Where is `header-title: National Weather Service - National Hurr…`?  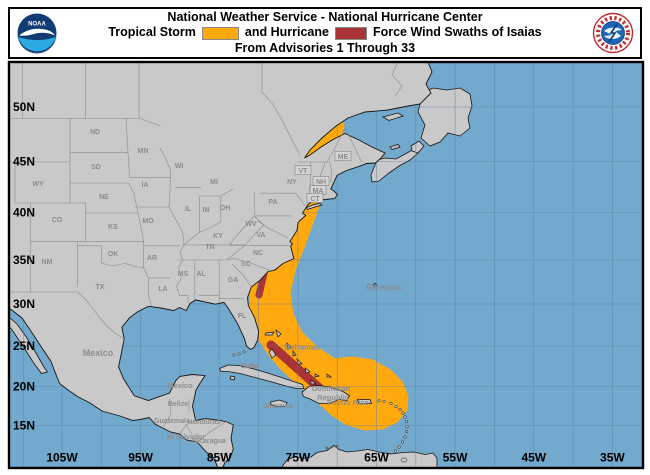
header-title: National Weather Service - National Hurr… is located at coordinates (325, 17).